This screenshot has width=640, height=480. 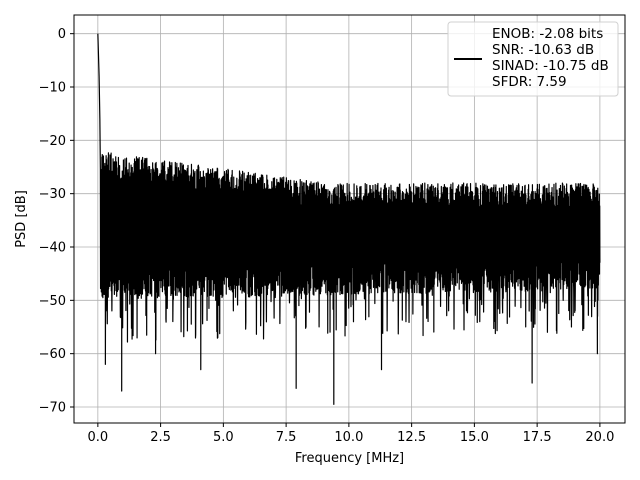 What do you see at coordinates (52, 408) in the screenshot?
I see `y-tick-label: −70` at bounding box center [52, 408].